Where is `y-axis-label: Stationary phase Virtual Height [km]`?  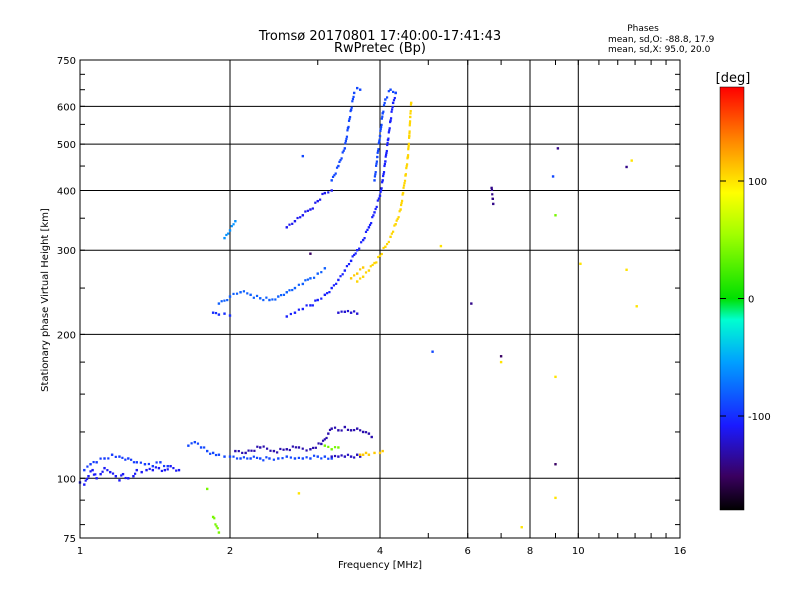
y-axis-label: Stationary phase Virtual Height [km] is located at coordinates (45, 300).